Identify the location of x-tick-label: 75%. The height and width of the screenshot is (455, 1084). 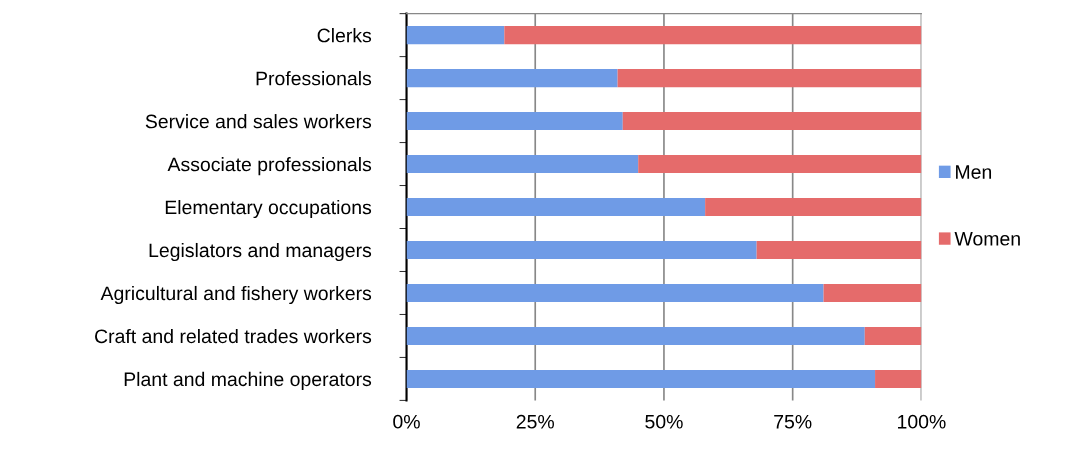
(793, 421).